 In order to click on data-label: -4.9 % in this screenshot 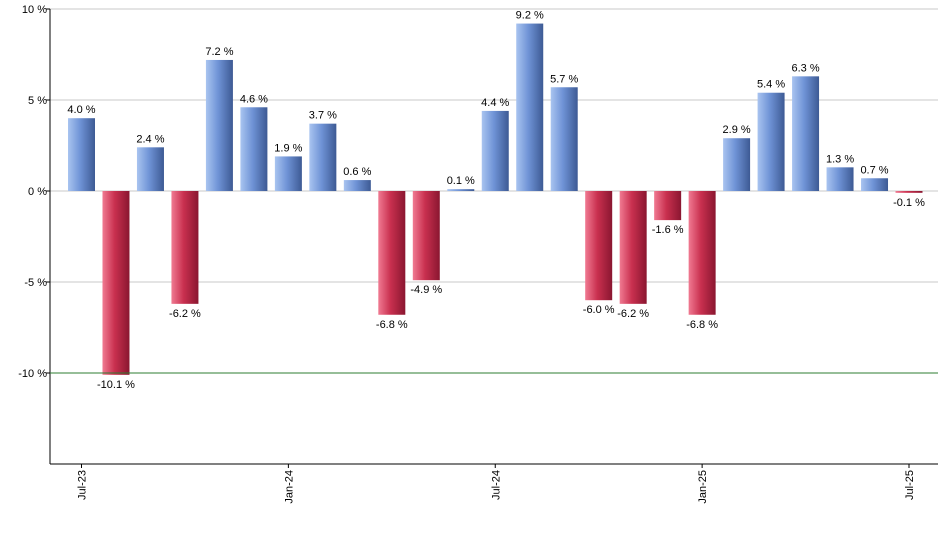, I will do `click(426, 290)`.